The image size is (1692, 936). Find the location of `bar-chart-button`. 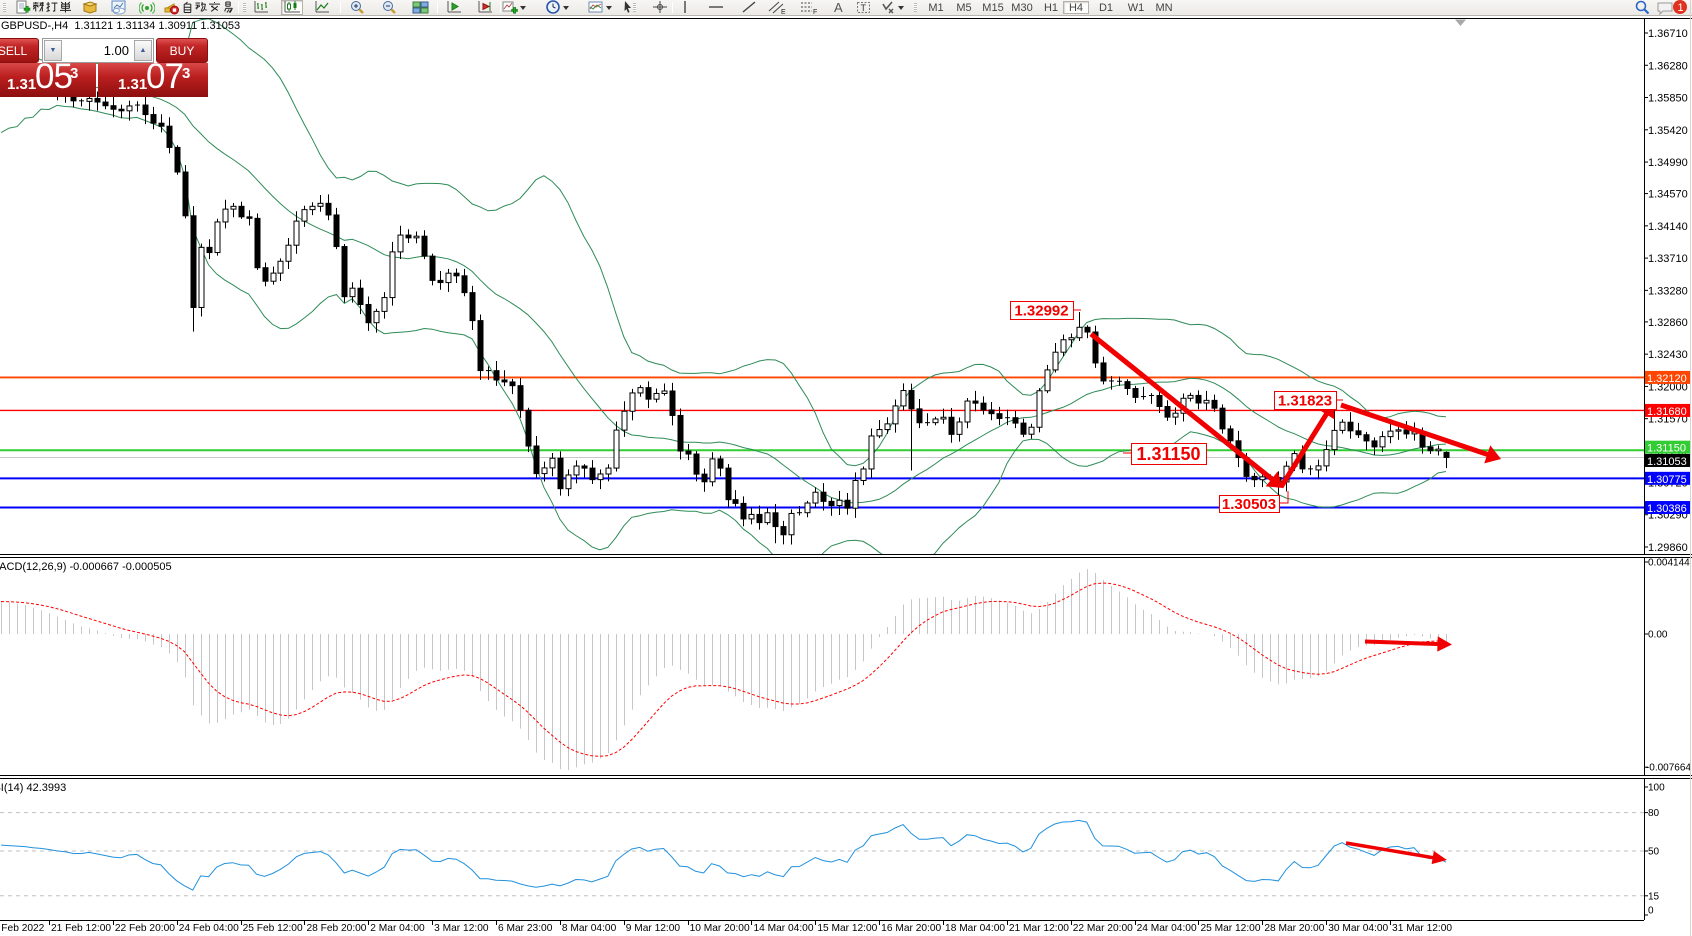

bar-chart-button is located at coordinates (261, 7).